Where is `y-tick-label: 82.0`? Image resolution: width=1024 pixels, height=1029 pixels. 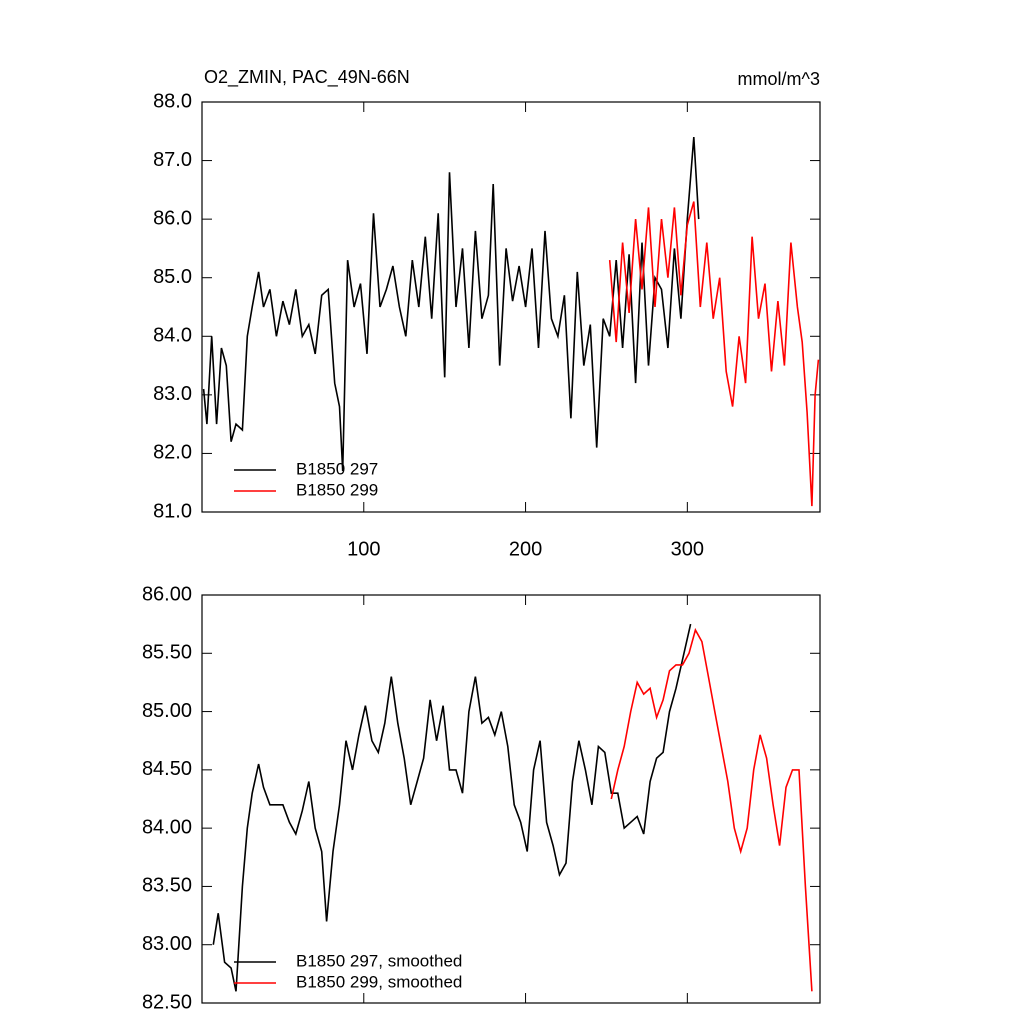 y-tick-label: 82.0 is located at coordinates (172, 453).